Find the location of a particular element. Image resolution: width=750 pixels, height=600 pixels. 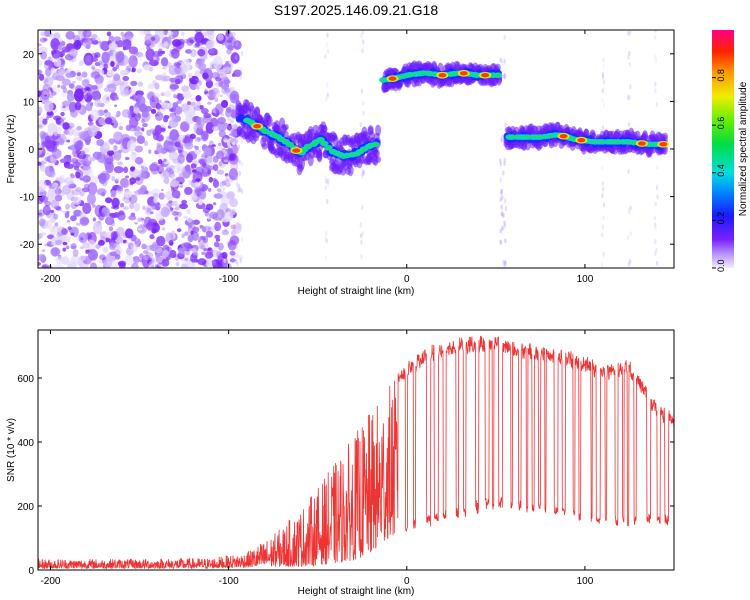

colorbar-tick-label: 0.6 is located at coordinates (721, 123).